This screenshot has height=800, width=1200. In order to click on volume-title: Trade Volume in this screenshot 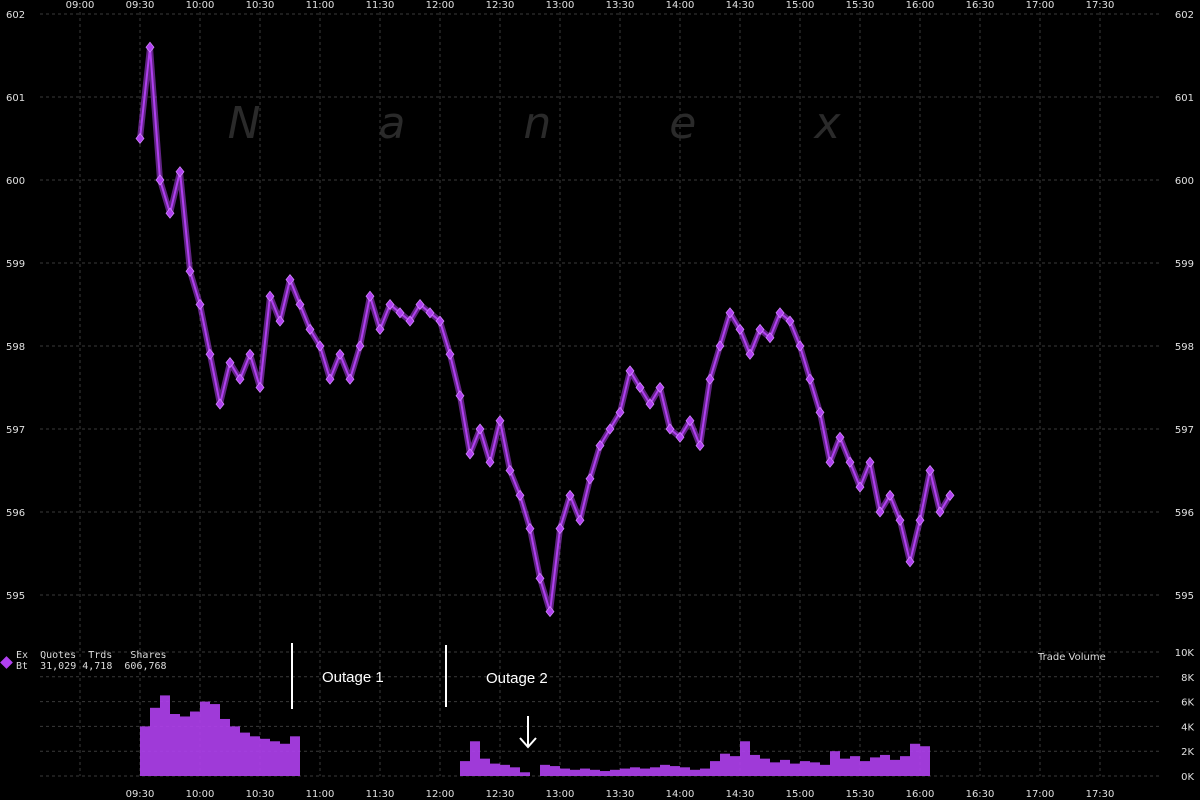, I will do `click(1072, 657)`.